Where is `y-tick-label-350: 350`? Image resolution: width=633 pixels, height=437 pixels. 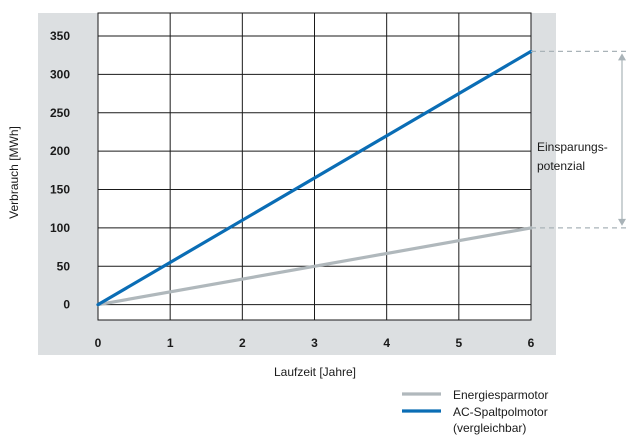
y-tick-label-350: 350 is located at coordinates (60, 36).